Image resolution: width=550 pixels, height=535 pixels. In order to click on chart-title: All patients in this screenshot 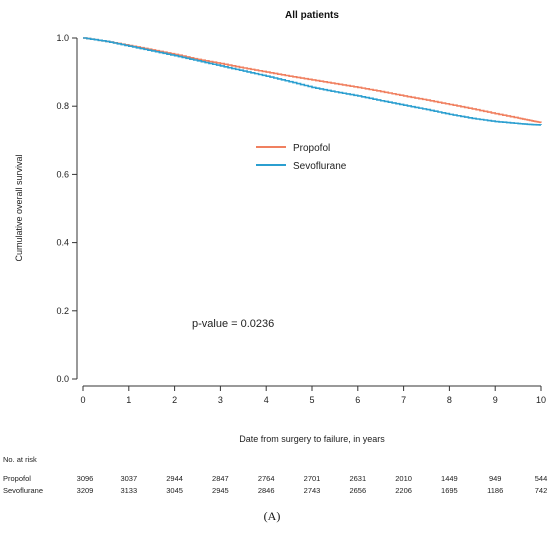, I will do `click(312, 15)`.